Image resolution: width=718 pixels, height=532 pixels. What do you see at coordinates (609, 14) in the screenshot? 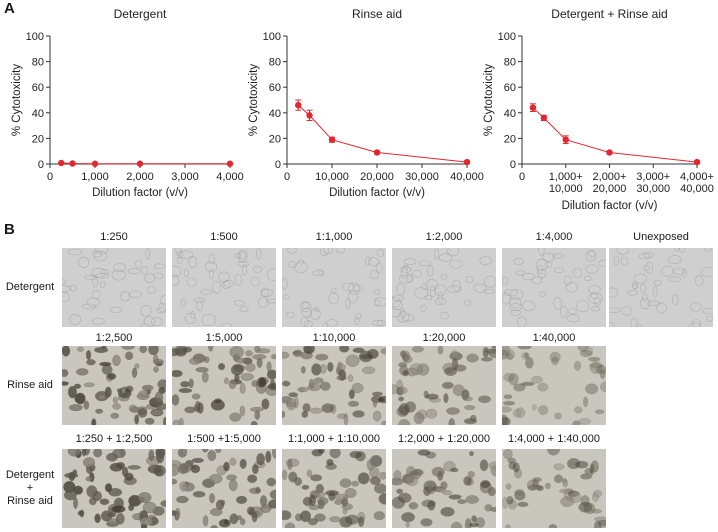
I see `chart-title: Detergent + Rinse aid` at bounding box center [609, 14].